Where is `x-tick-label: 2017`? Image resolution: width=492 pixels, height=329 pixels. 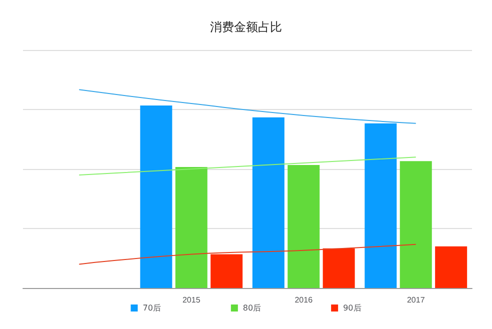 x-tick-label: 2017 is located at coordinates (416, 300).